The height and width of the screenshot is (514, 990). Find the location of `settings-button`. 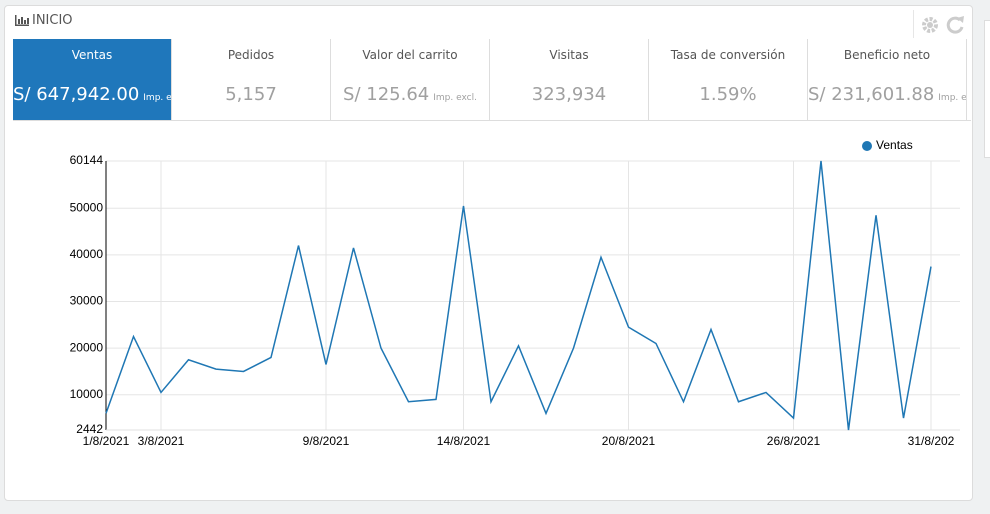

settings-button is located at coordinates (930, 25).